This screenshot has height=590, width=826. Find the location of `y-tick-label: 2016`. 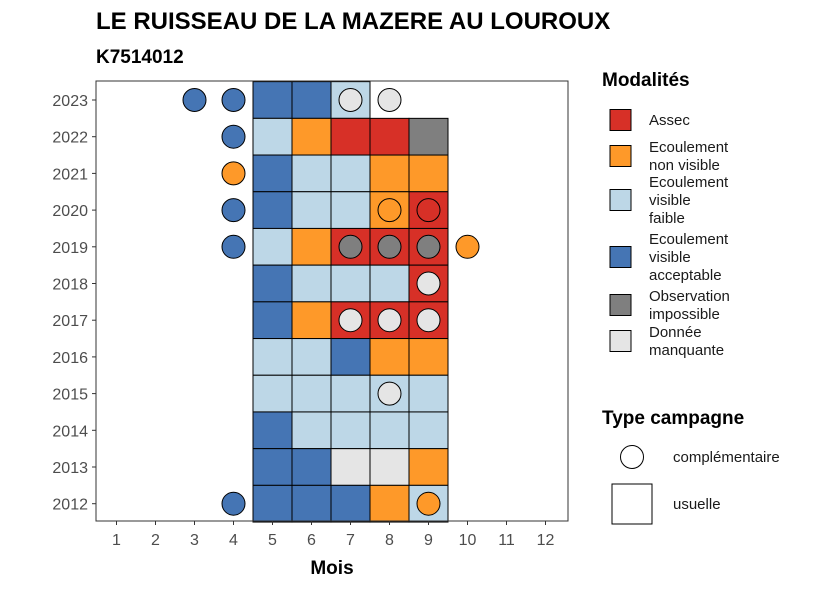

y-tick-label: 2016 is located at coordinates (70, 358).